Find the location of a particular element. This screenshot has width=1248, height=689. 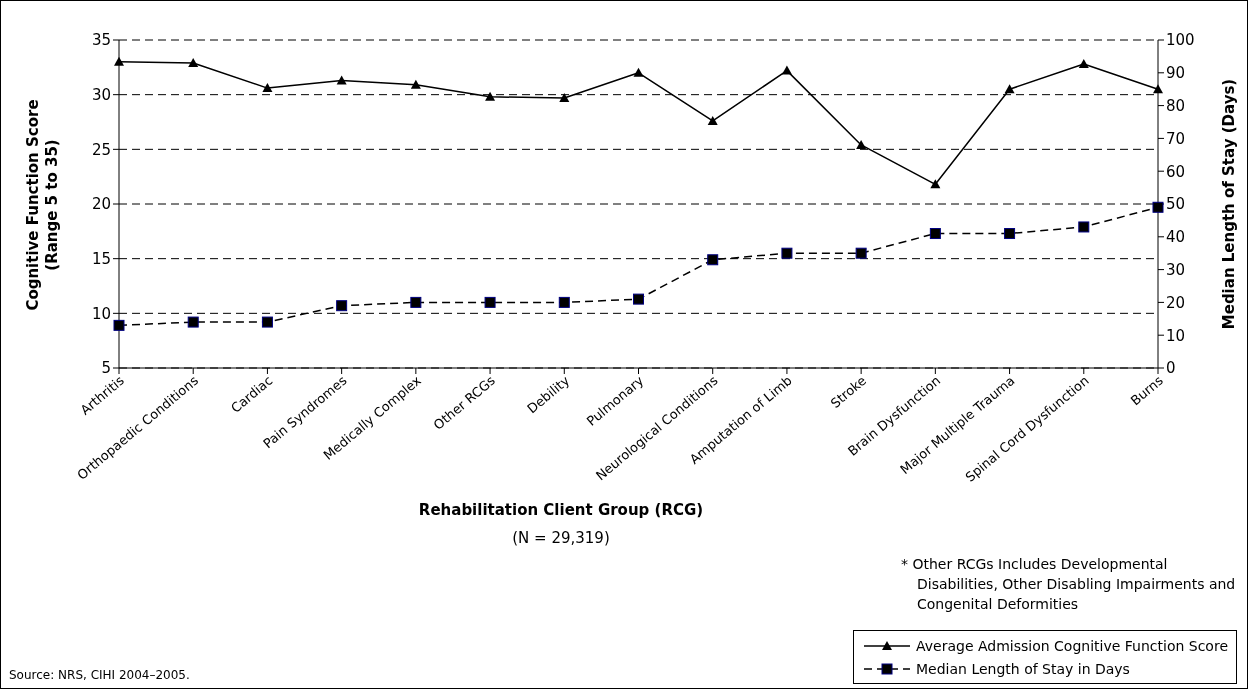

y-tick-label: 5 is located at coordinates (106, 368).